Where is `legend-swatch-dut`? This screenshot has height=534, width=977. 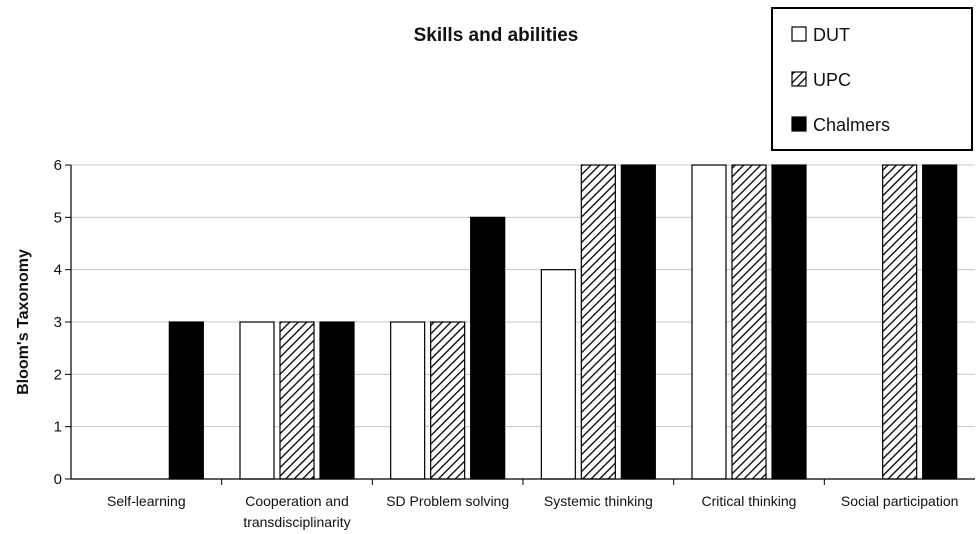
legend-swatch-dut is located at coordinates (799, 34).